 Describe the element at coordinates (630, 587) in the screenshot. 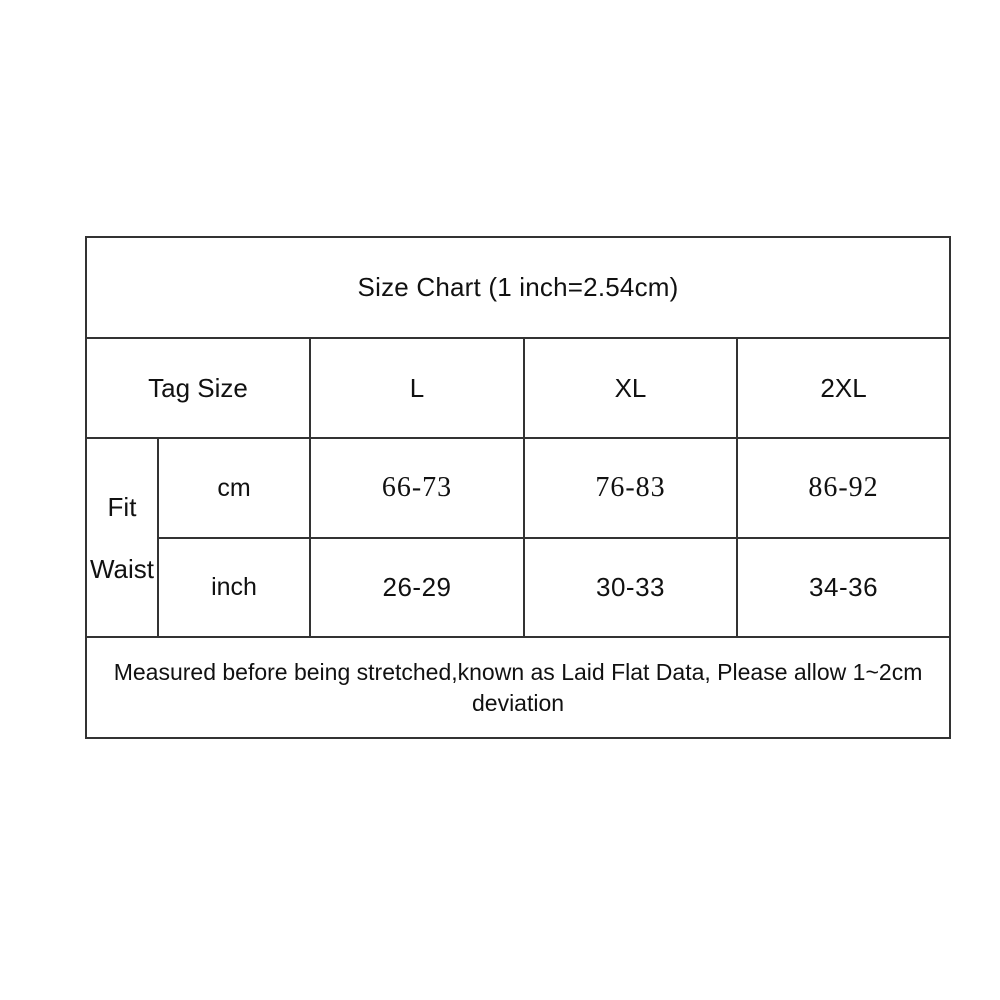

I see `inch-value-xl: 30-33` at that location.